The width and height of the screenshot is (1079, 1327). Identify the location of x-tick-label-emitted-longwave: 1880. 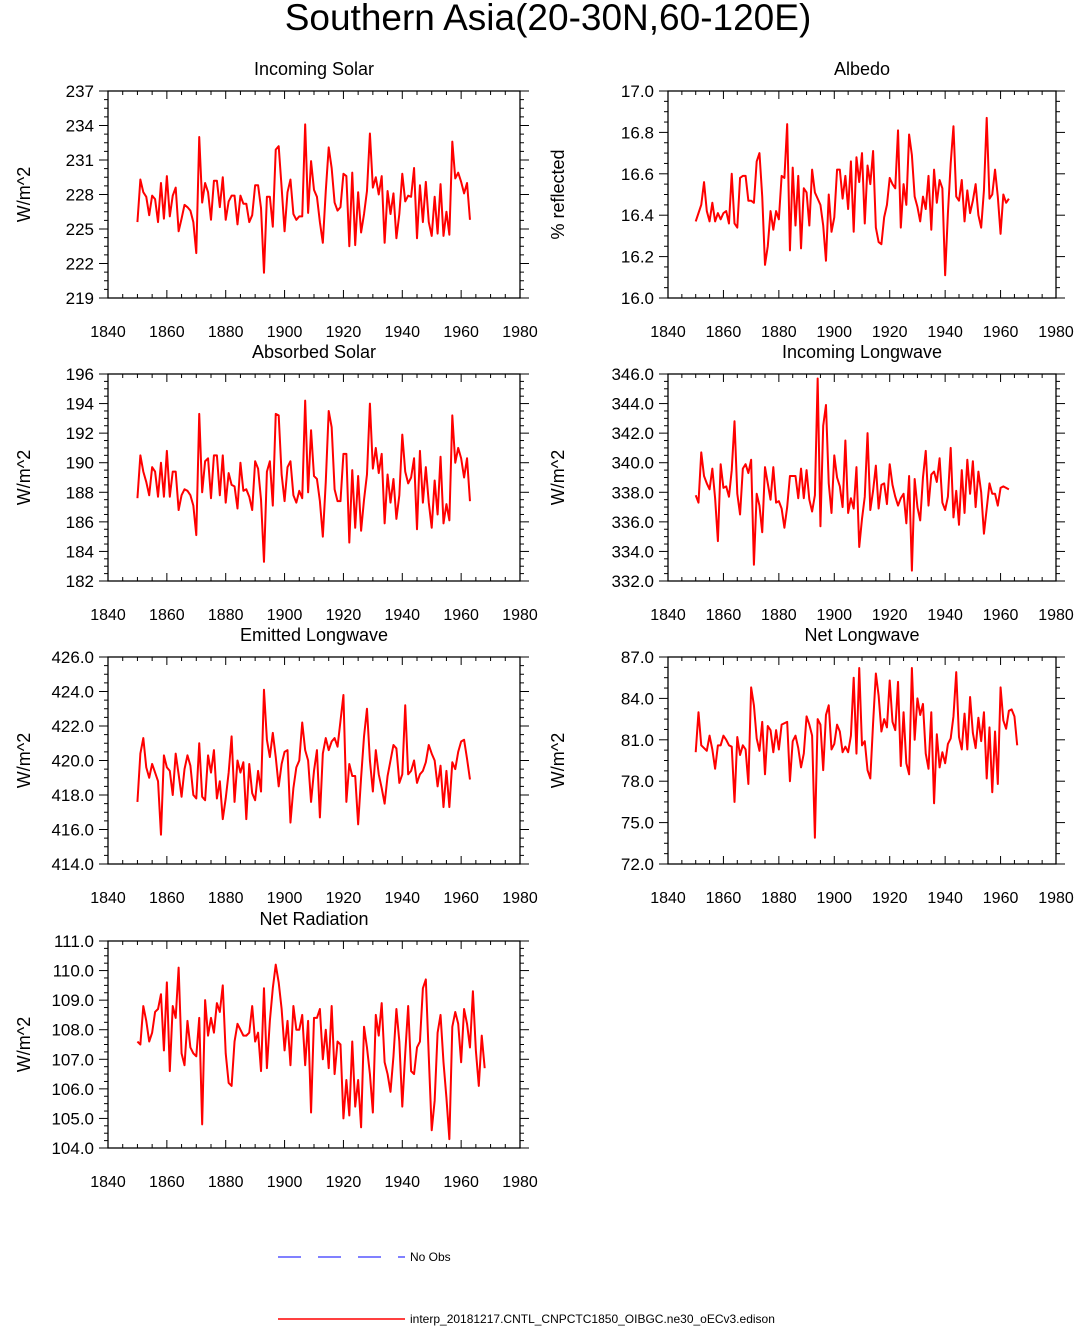
(226, 898).